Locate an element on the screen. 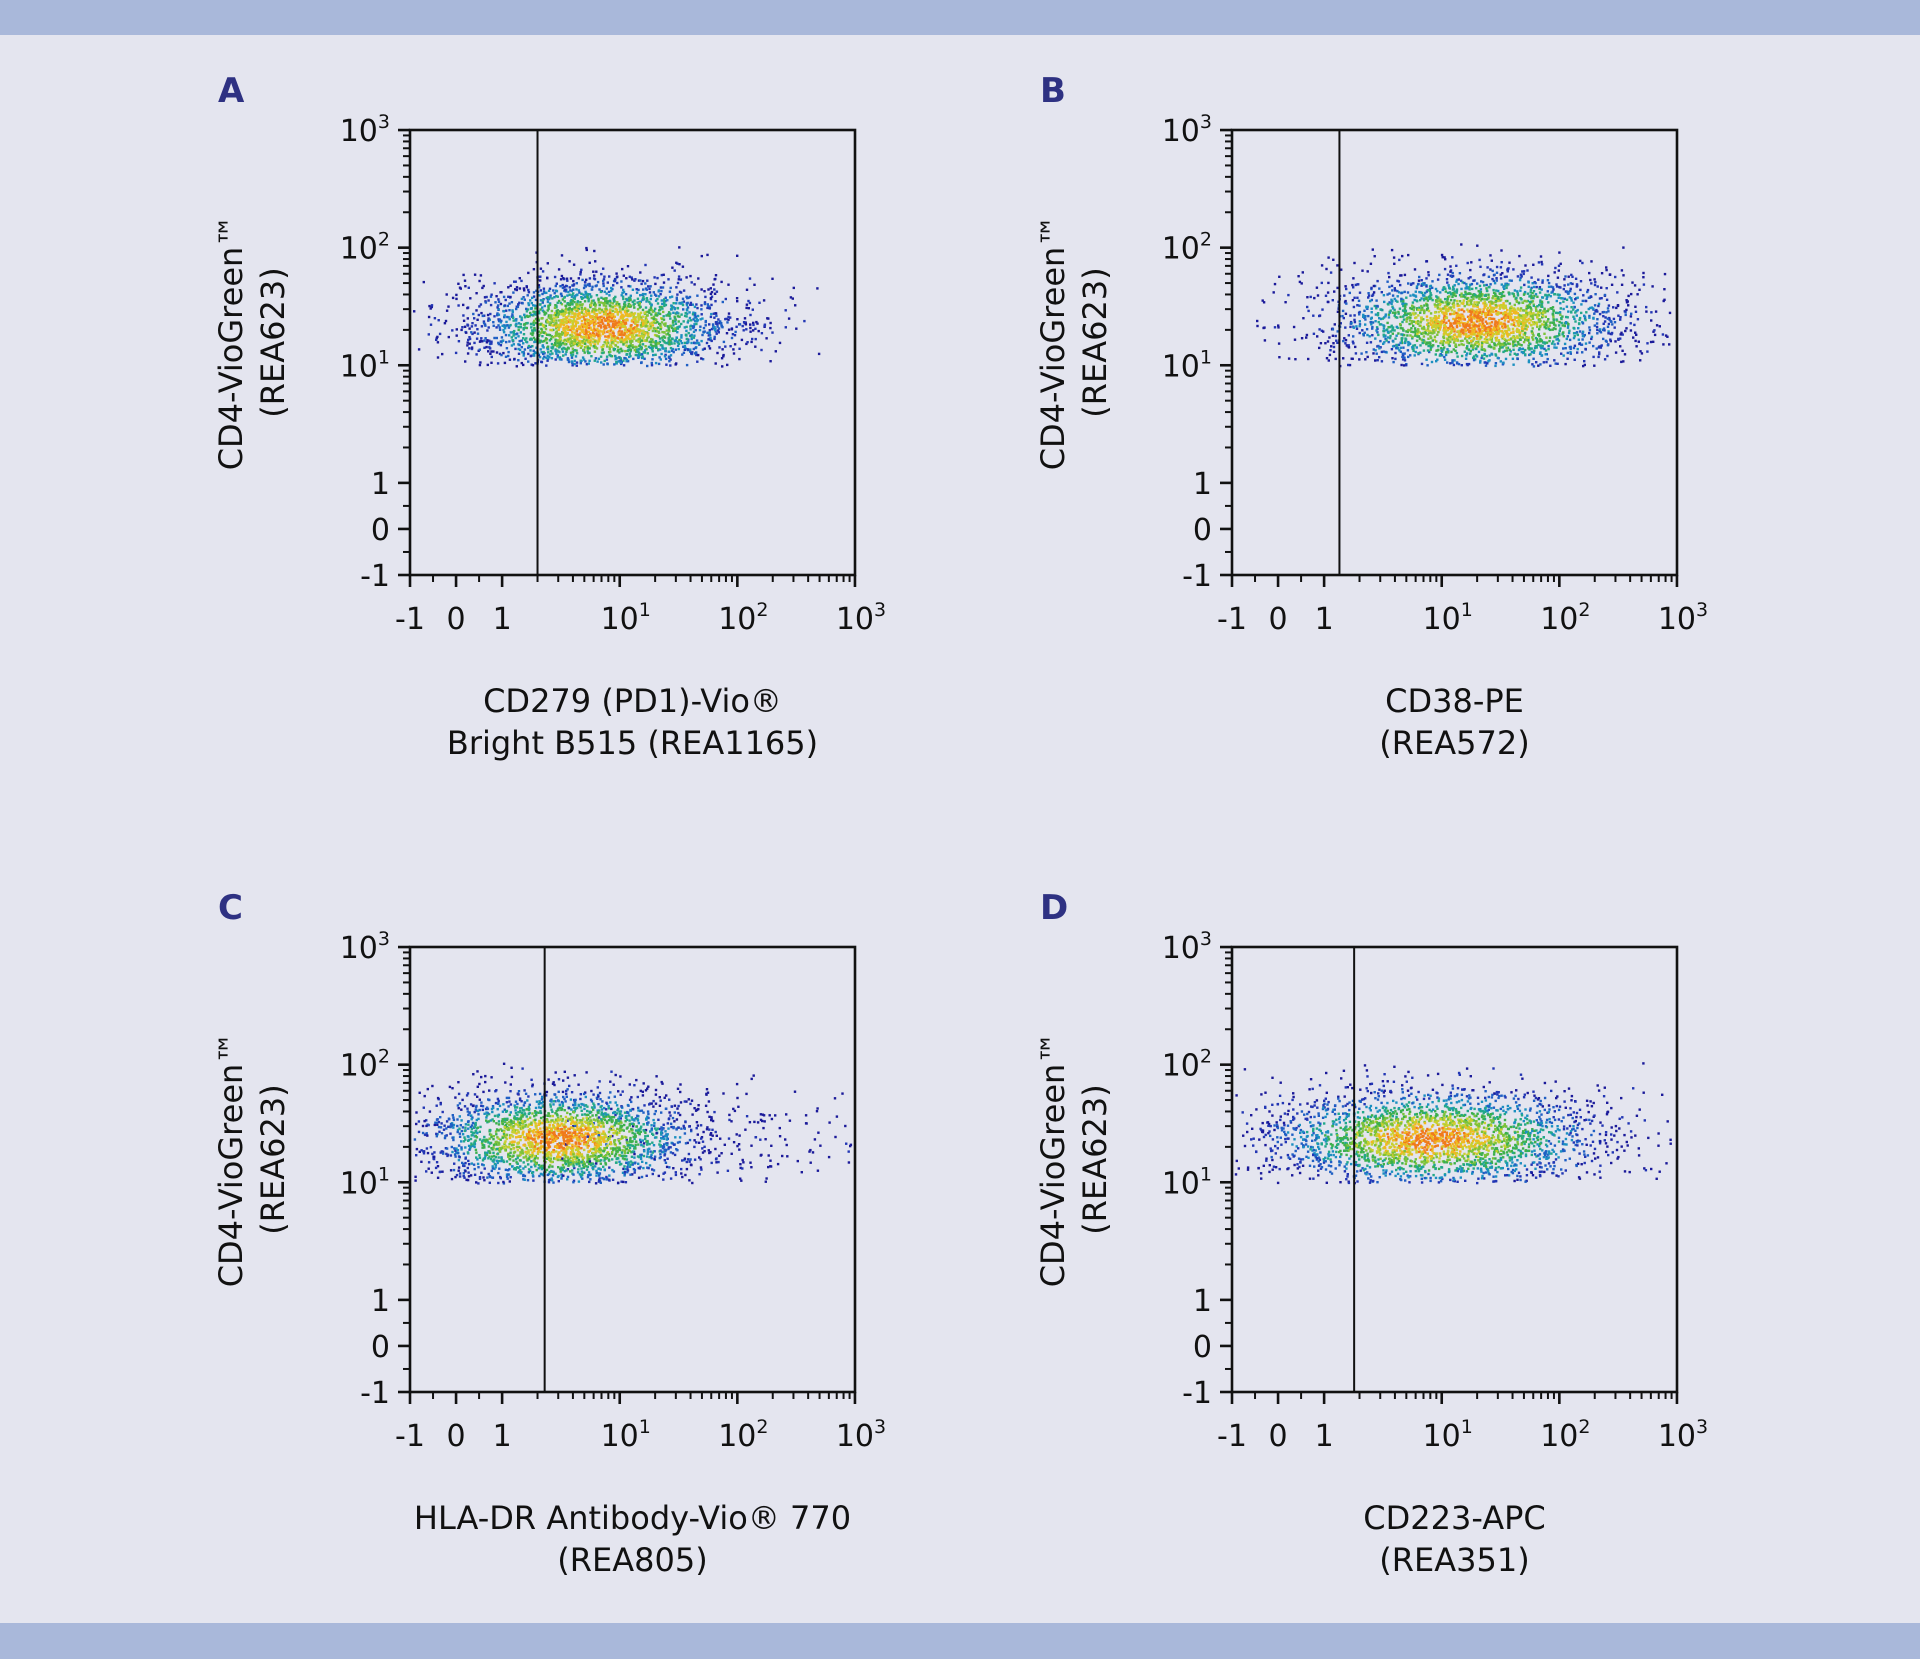 This screenshot has height=1659, width=1920. density-points is located at coordinates (1464, 305).